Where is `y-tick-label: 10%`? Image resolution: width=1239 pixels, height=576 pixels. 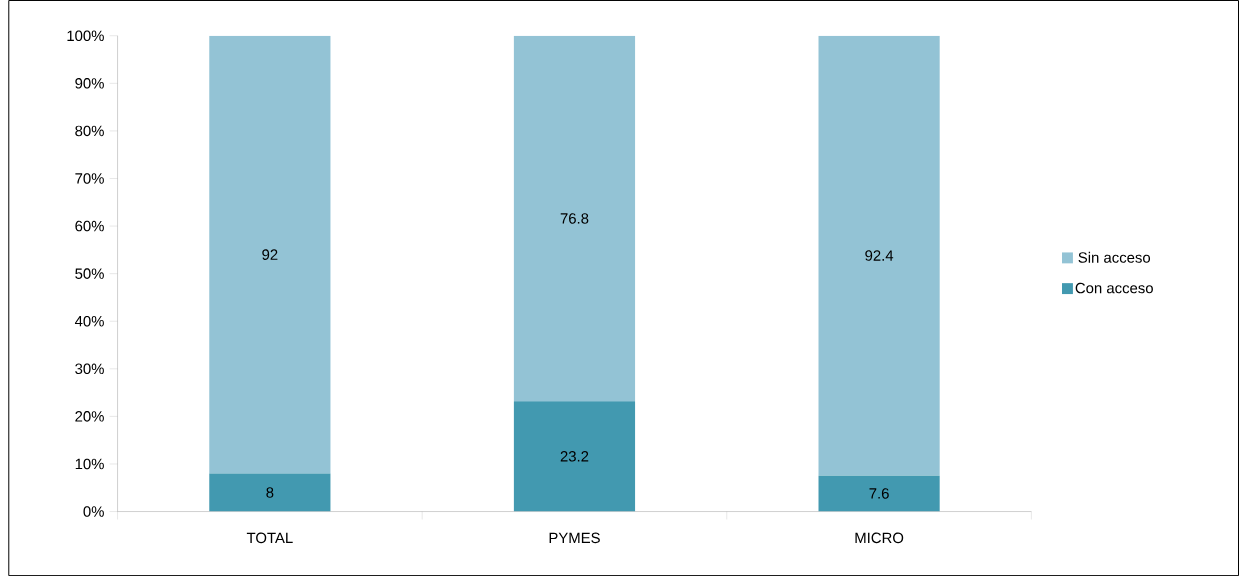 y-tick-label: 10% is located at coordinates (89, 464).